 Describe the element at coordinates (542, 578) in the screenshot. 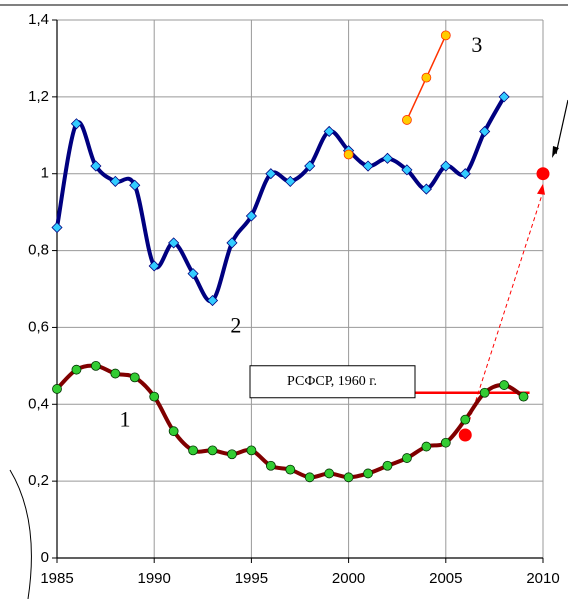

I see `x-tick-label: 2010` at that location.